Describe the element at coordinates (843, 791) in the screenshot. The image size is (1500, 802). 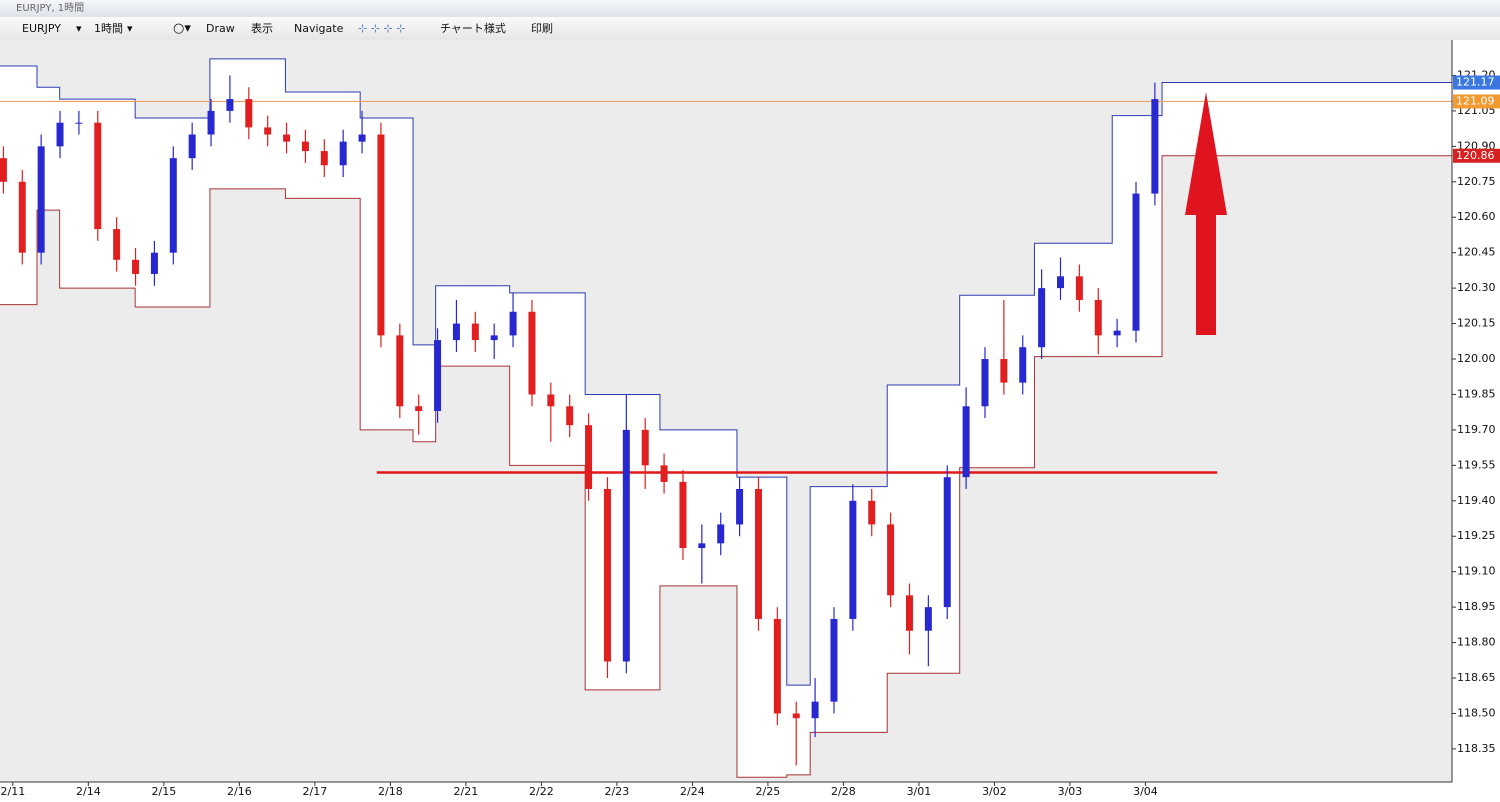
I see `x-tick-label: 2/28` at that location.